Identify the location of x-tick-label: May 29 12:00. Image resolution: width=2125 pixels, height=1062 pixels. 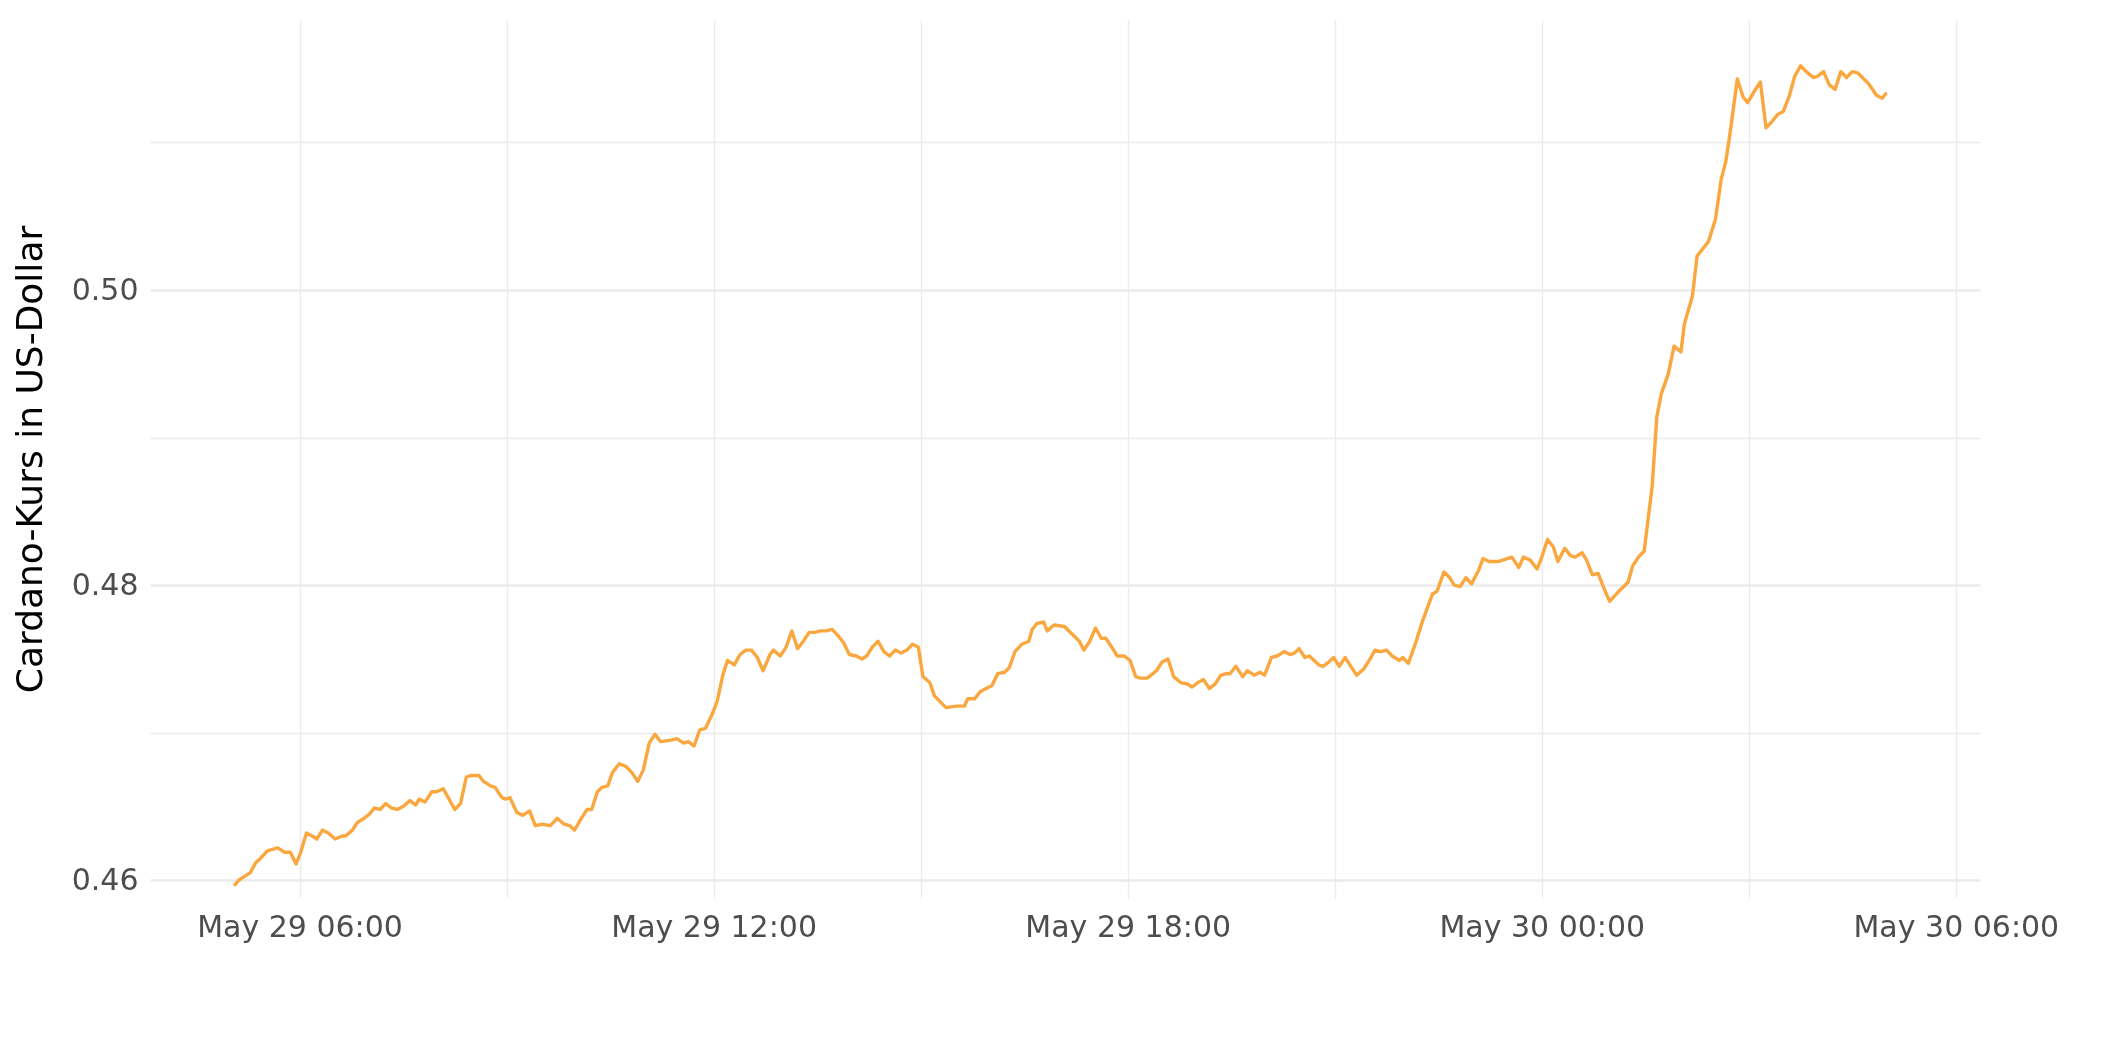
(714, 926).